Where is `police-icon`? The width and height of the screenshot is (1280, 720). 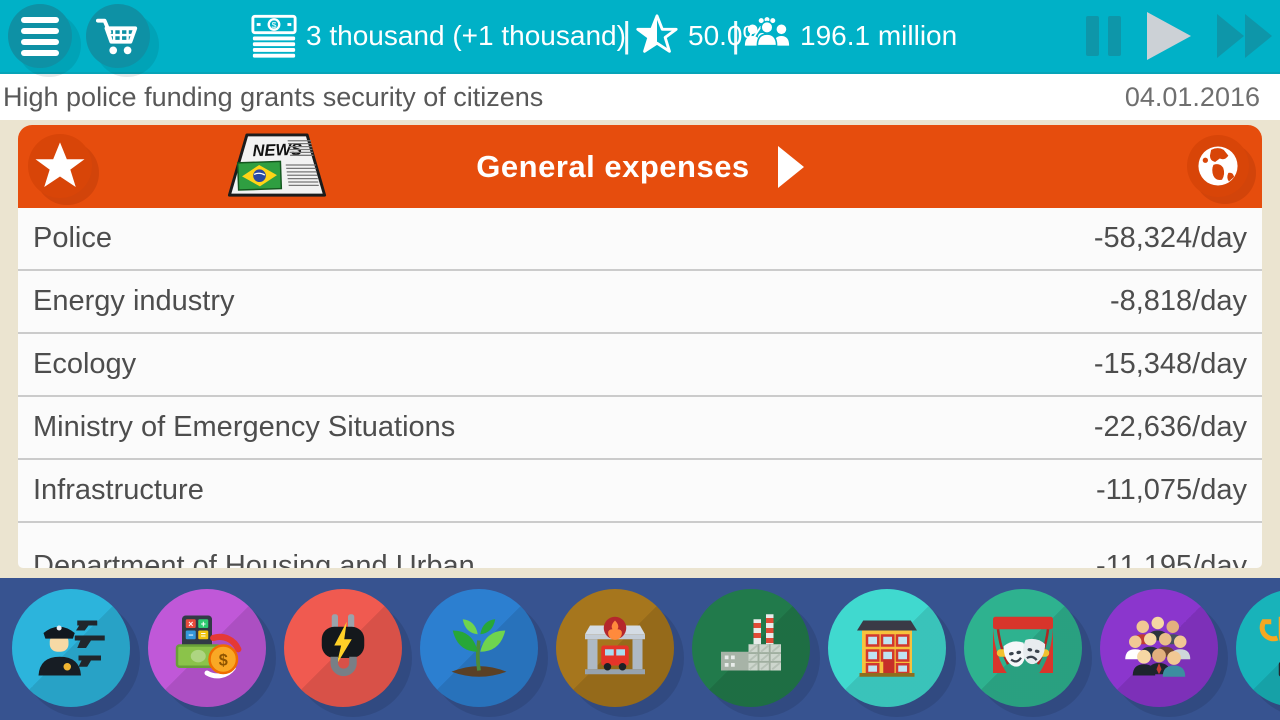
police-icon is located at coordinates (71, 648).